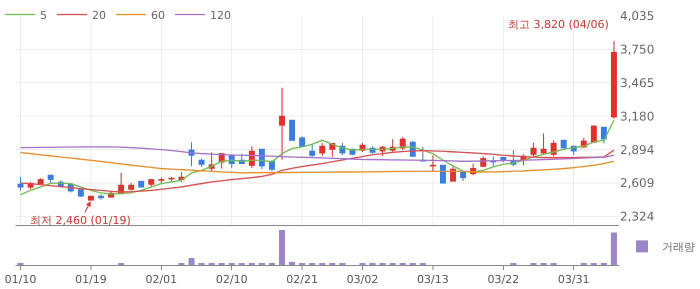 The image size is (700, 289). What do you see at coordinates (637, 149) in the screenshot?
I see `y-tick-label: 2,894` at bounding box center [637, 149].